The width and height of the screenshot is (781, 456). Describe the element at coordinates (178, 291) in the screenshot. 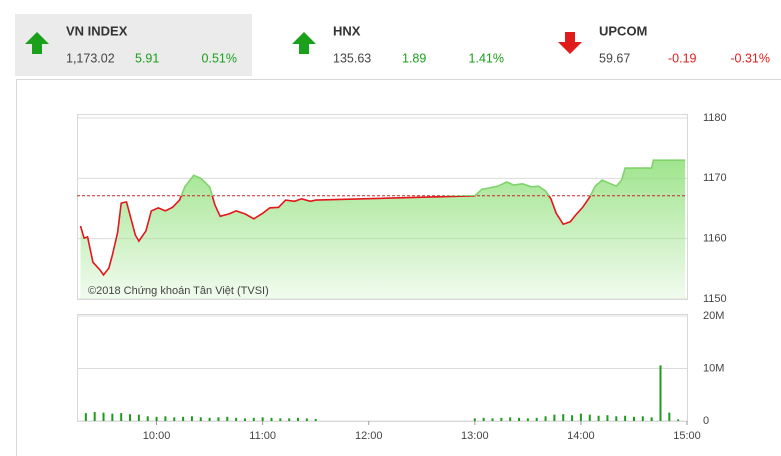

I see `watermark: ©2018 Chứng khoán Tân Việt (TVSI)` at that location.